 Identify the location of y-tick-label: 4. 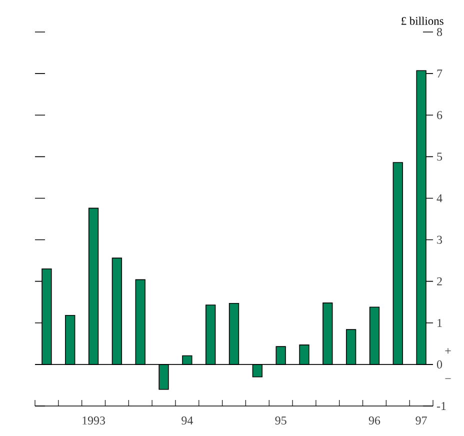
(439, 198).